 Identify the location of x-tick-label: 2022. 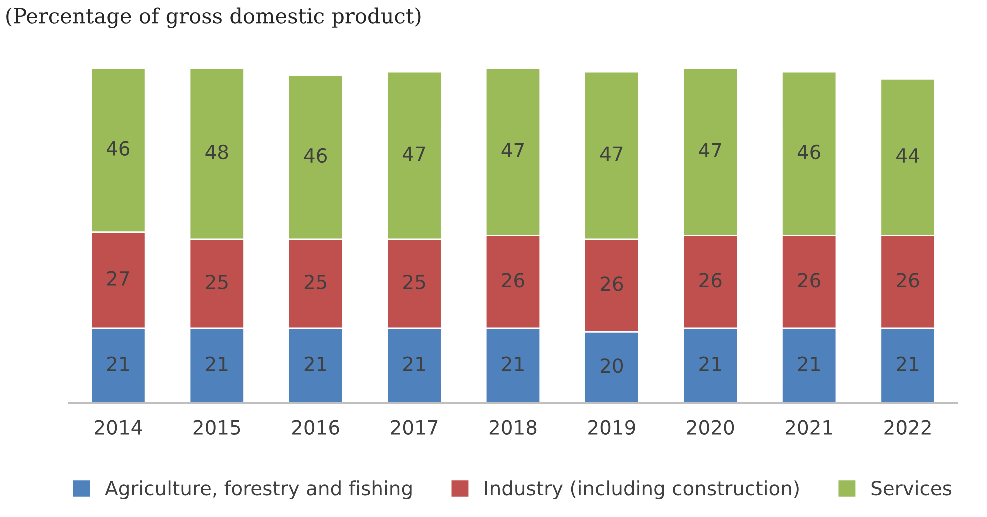
(907, 427).